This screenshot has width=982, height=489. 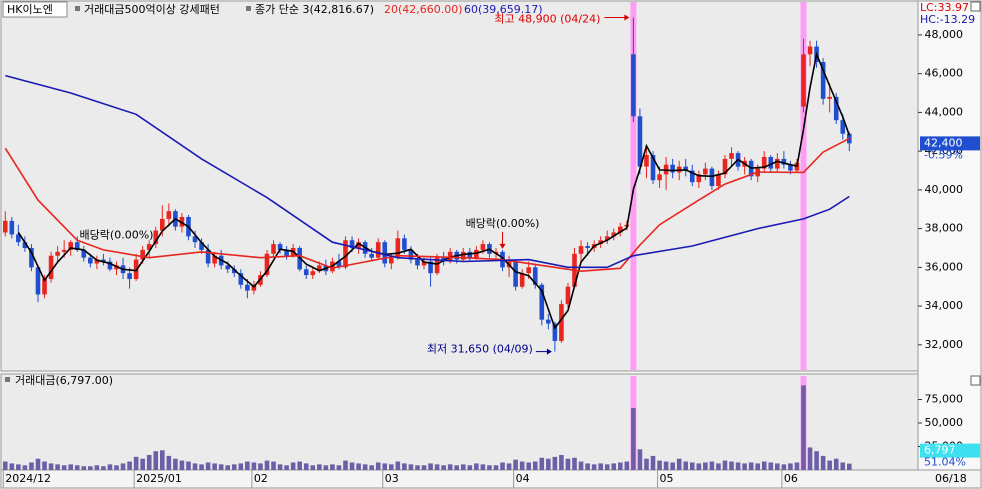 What do you see at coordinates (944, 305) in the screenshot?
I see `y-tick-label: 34,000` at bounding box center [944, 305].